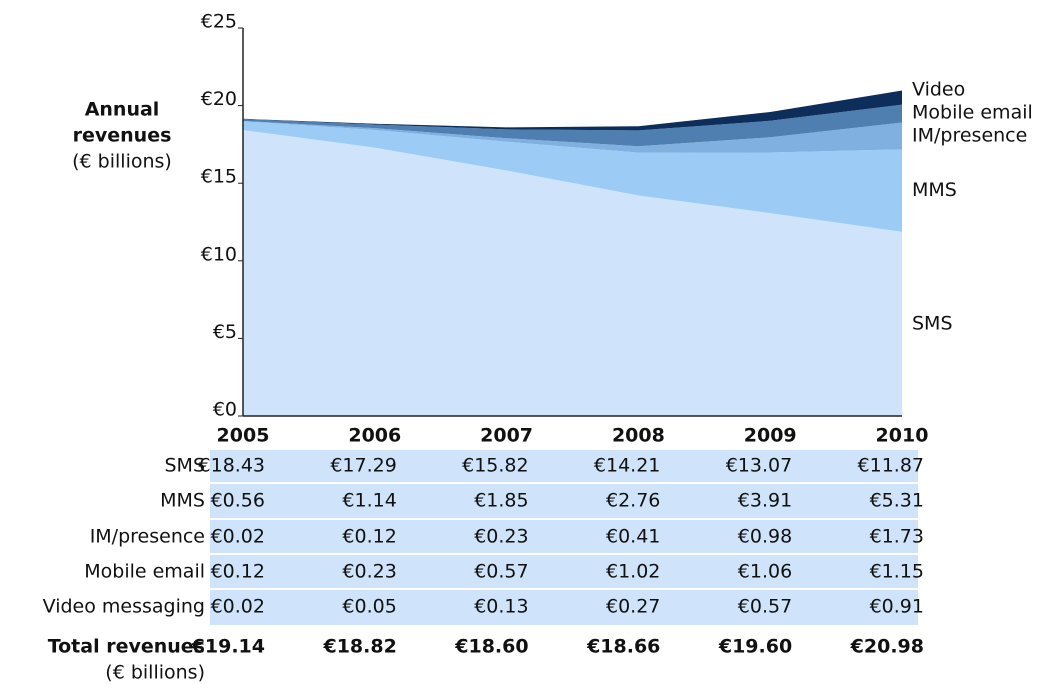  I want to click on table-row-label: Video messaging, so click(124, 607).